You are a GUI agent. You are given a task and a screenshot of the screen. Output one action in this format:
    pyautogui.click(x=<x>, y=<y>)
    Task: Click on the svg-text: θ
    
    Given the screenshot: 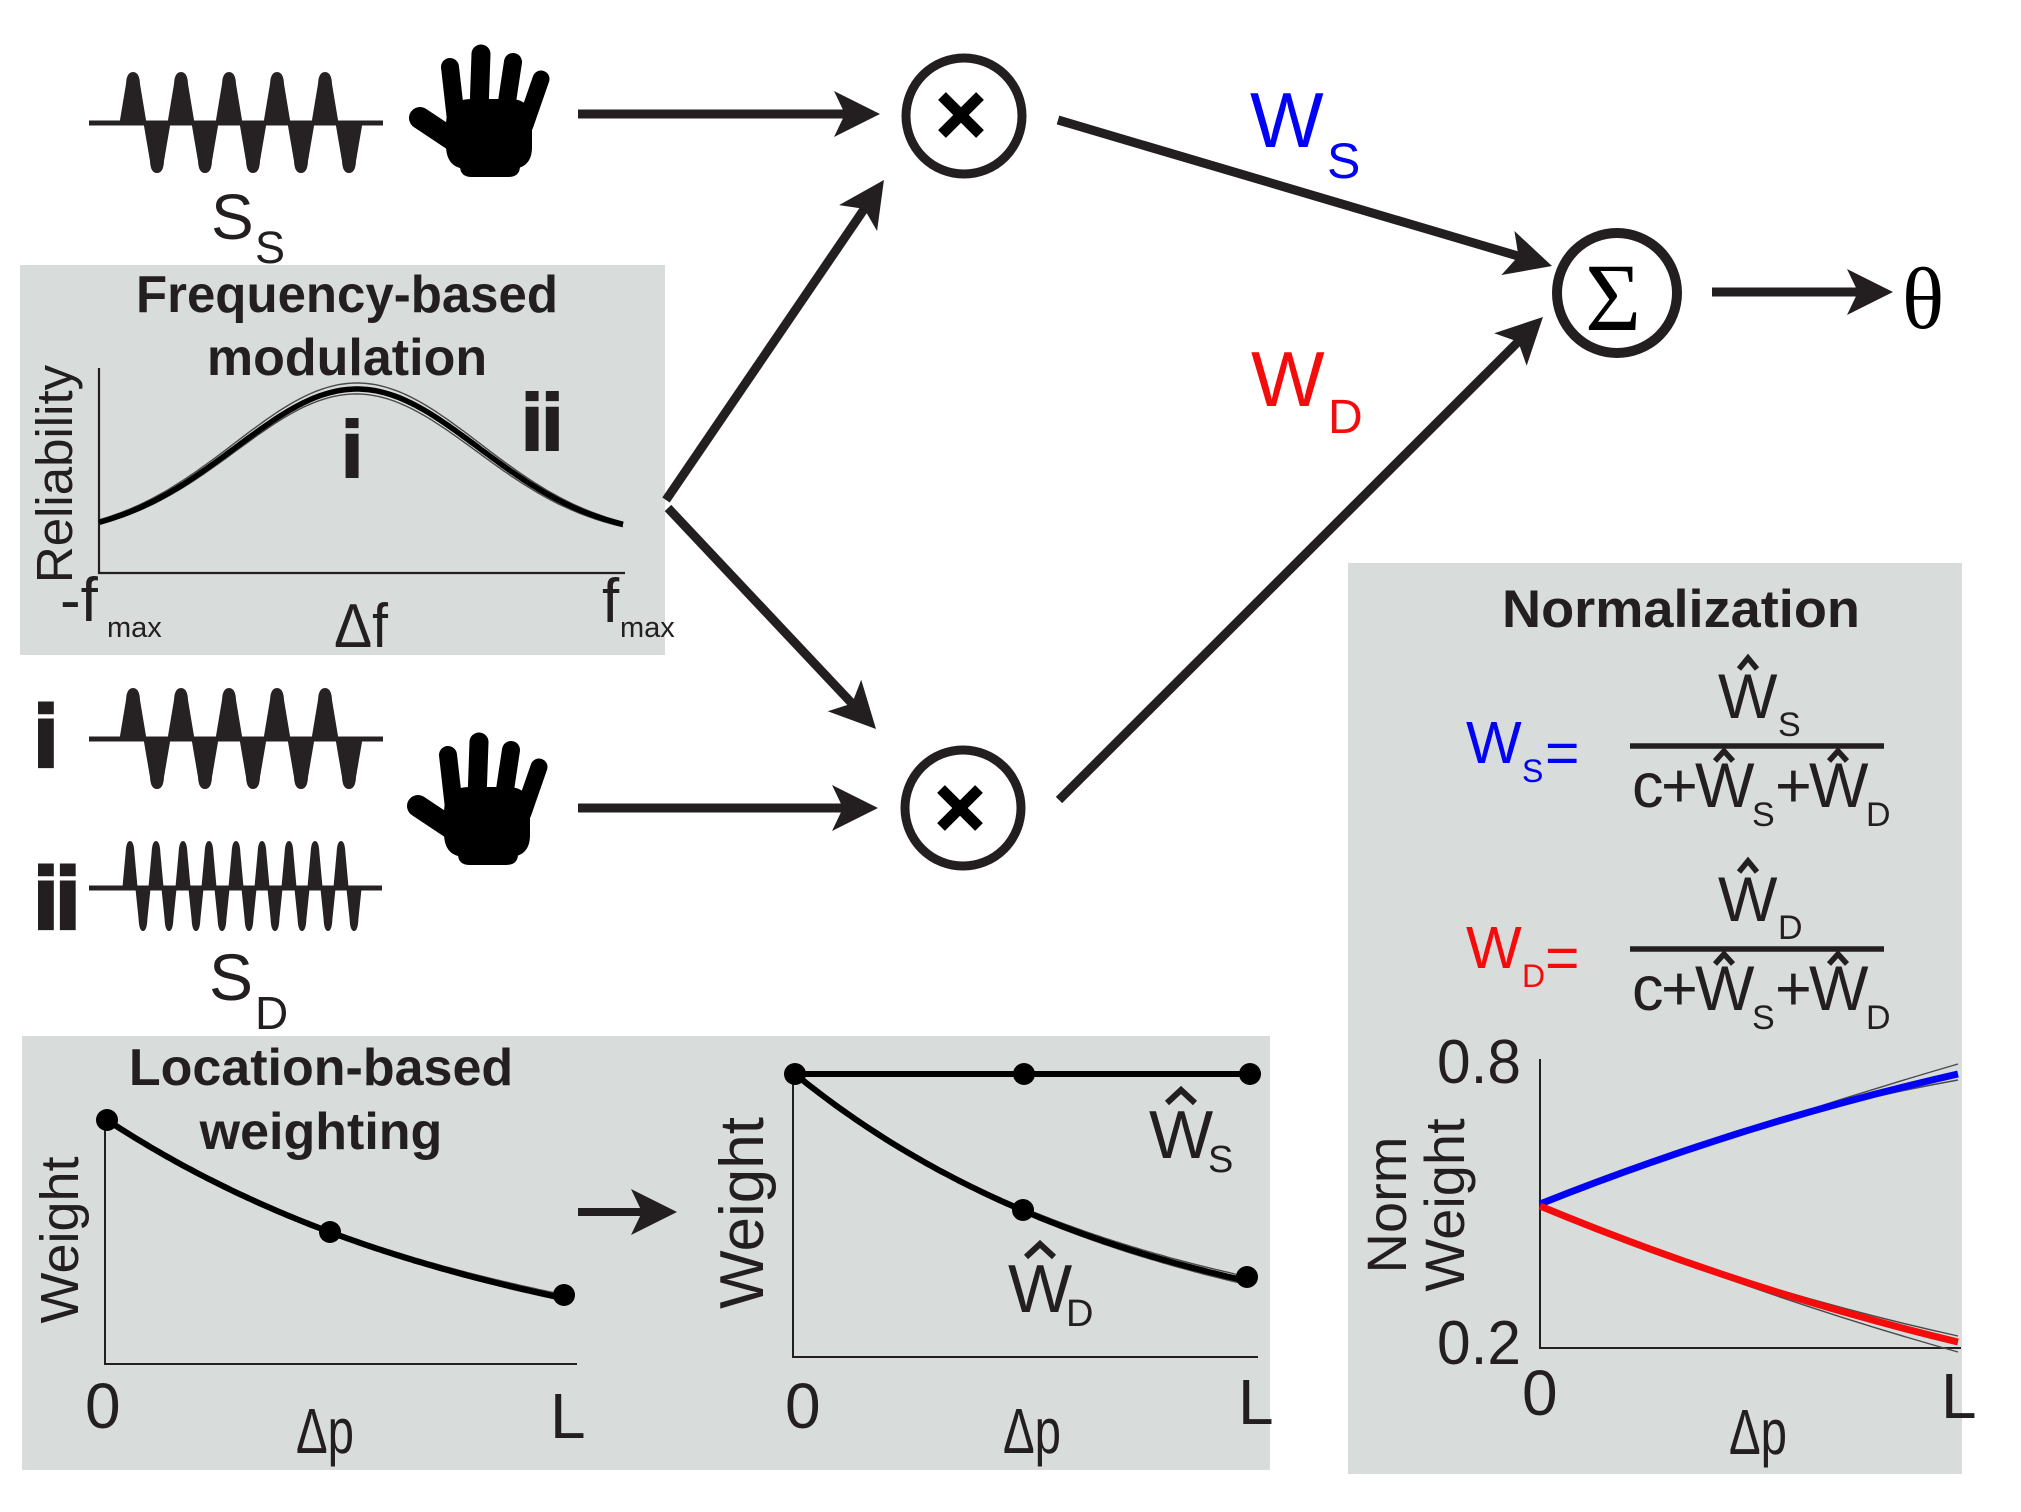 What is the action you would take?
    pyautogui.click(x=1923, y=299)
    